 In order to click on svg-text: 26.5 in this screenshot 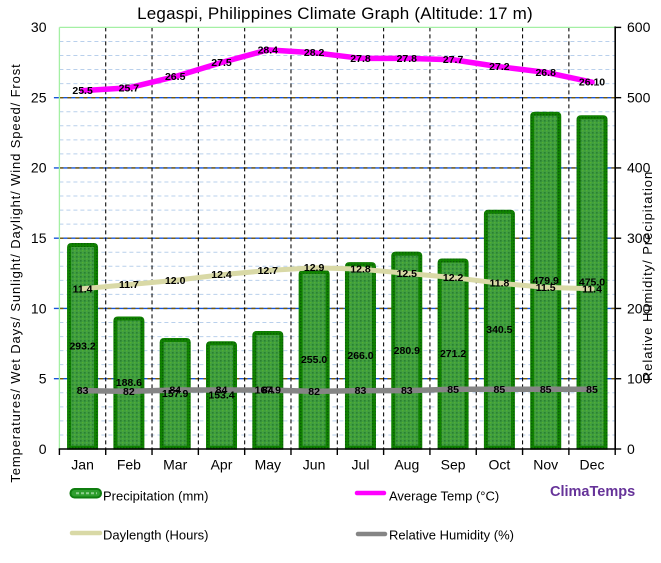, I will do `click(175, 77)`.